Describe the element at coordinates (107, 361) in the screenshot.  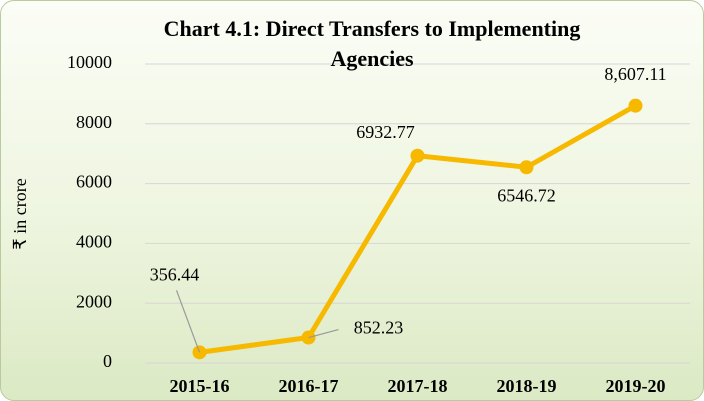
I see `y-tick-label: 0` at that location.